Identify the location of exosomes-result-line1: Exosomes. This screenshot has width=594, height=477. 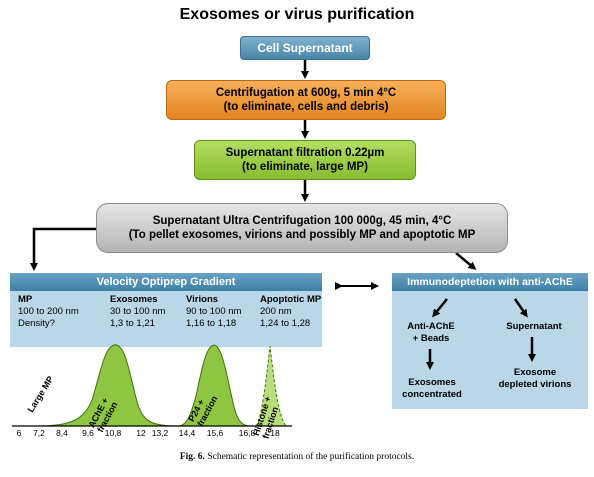
(432, 382).